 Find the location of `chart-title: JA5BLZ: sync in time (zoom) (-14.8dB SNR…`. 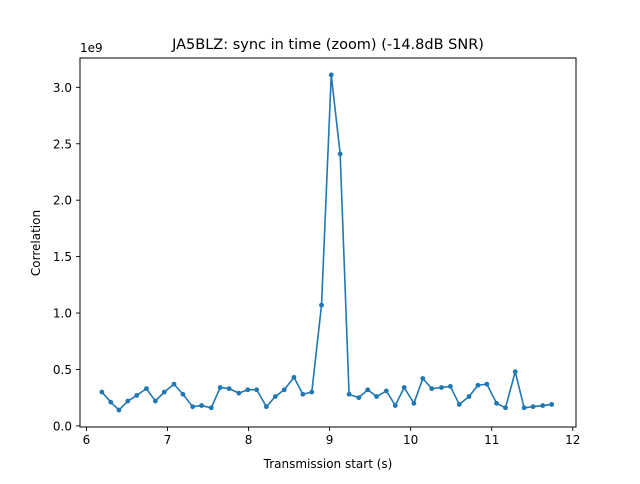

chart-title: JA5BLZ: sync in time (zoom) (-14.8dB SNR… is located at coordinates (327, 45).